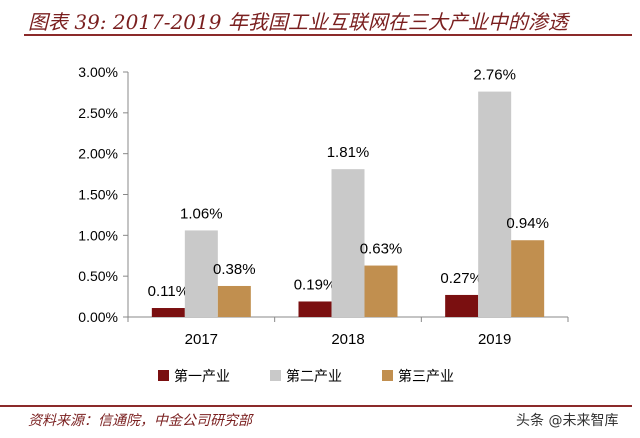  I want to click on y-tick-label: 0.00%, so click(98, 317).